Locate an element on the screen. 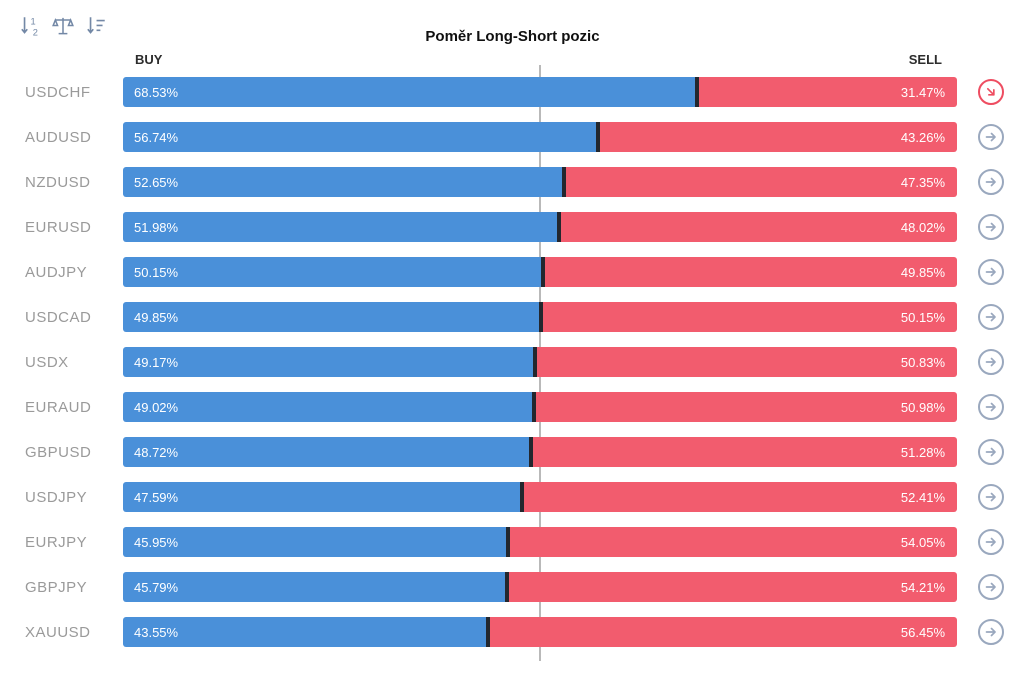 The width and height of the screenshot is (1025, 699). sort-amount-icon is located at coordinates (96, 26).